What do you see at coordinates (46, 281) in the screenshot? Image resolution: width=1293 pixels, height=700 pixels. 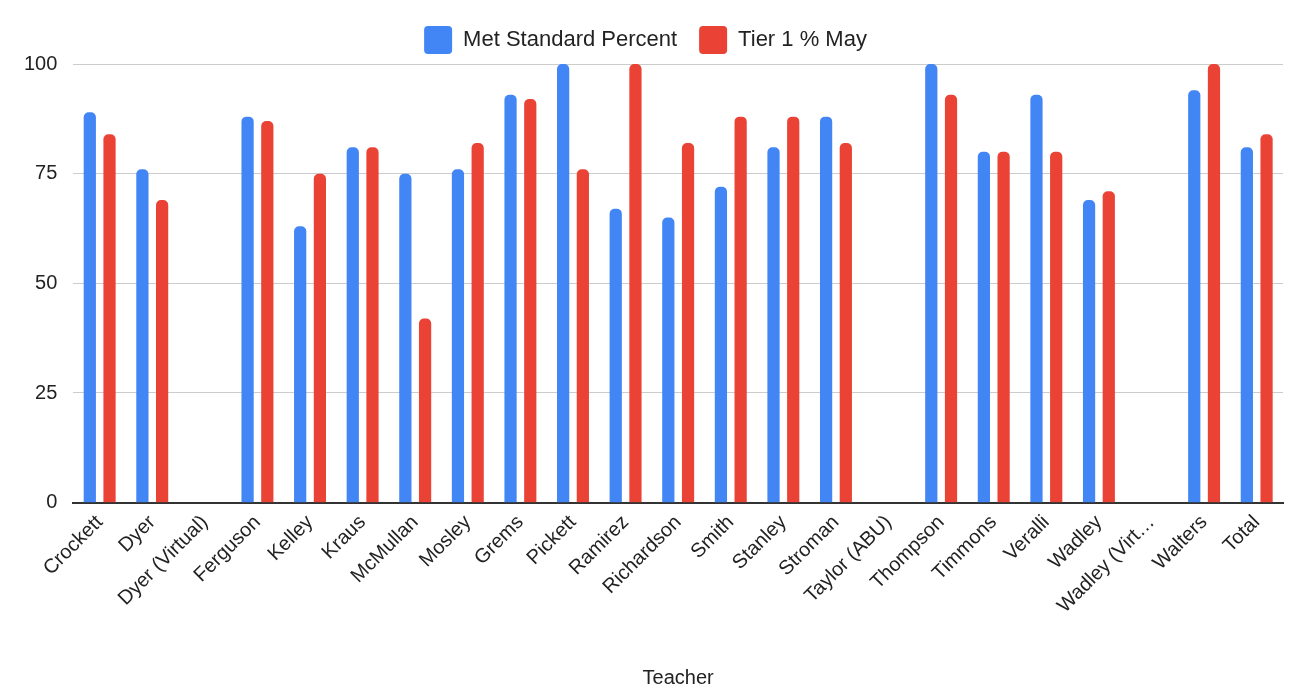 I see `y-tick-label: 50` at bounding box center [46, 281].